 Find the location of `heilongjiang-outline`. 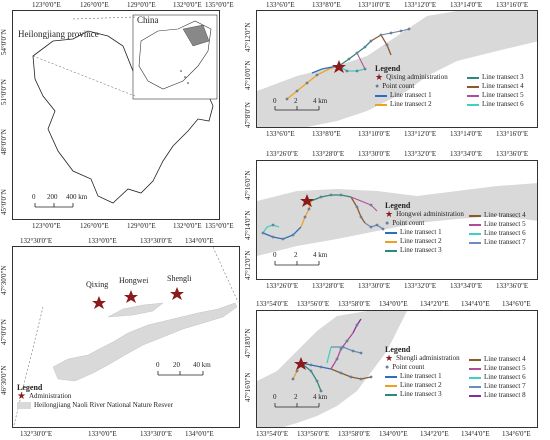

heilongjiang-outline is located at coordinates (123, 117).